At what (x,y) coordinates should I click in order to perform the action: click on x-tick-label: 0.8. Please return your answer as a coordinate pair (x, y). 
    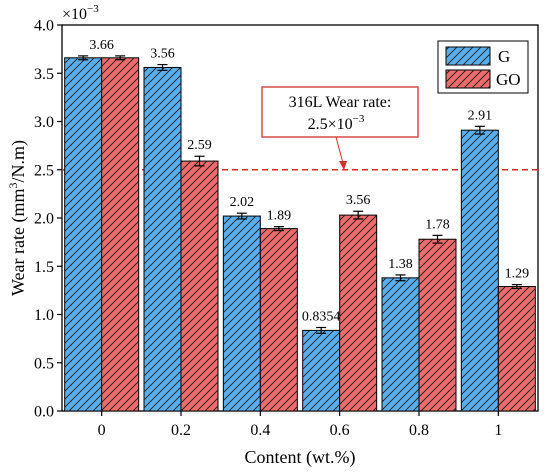
    Looking at the image, I should click on (419, 430).